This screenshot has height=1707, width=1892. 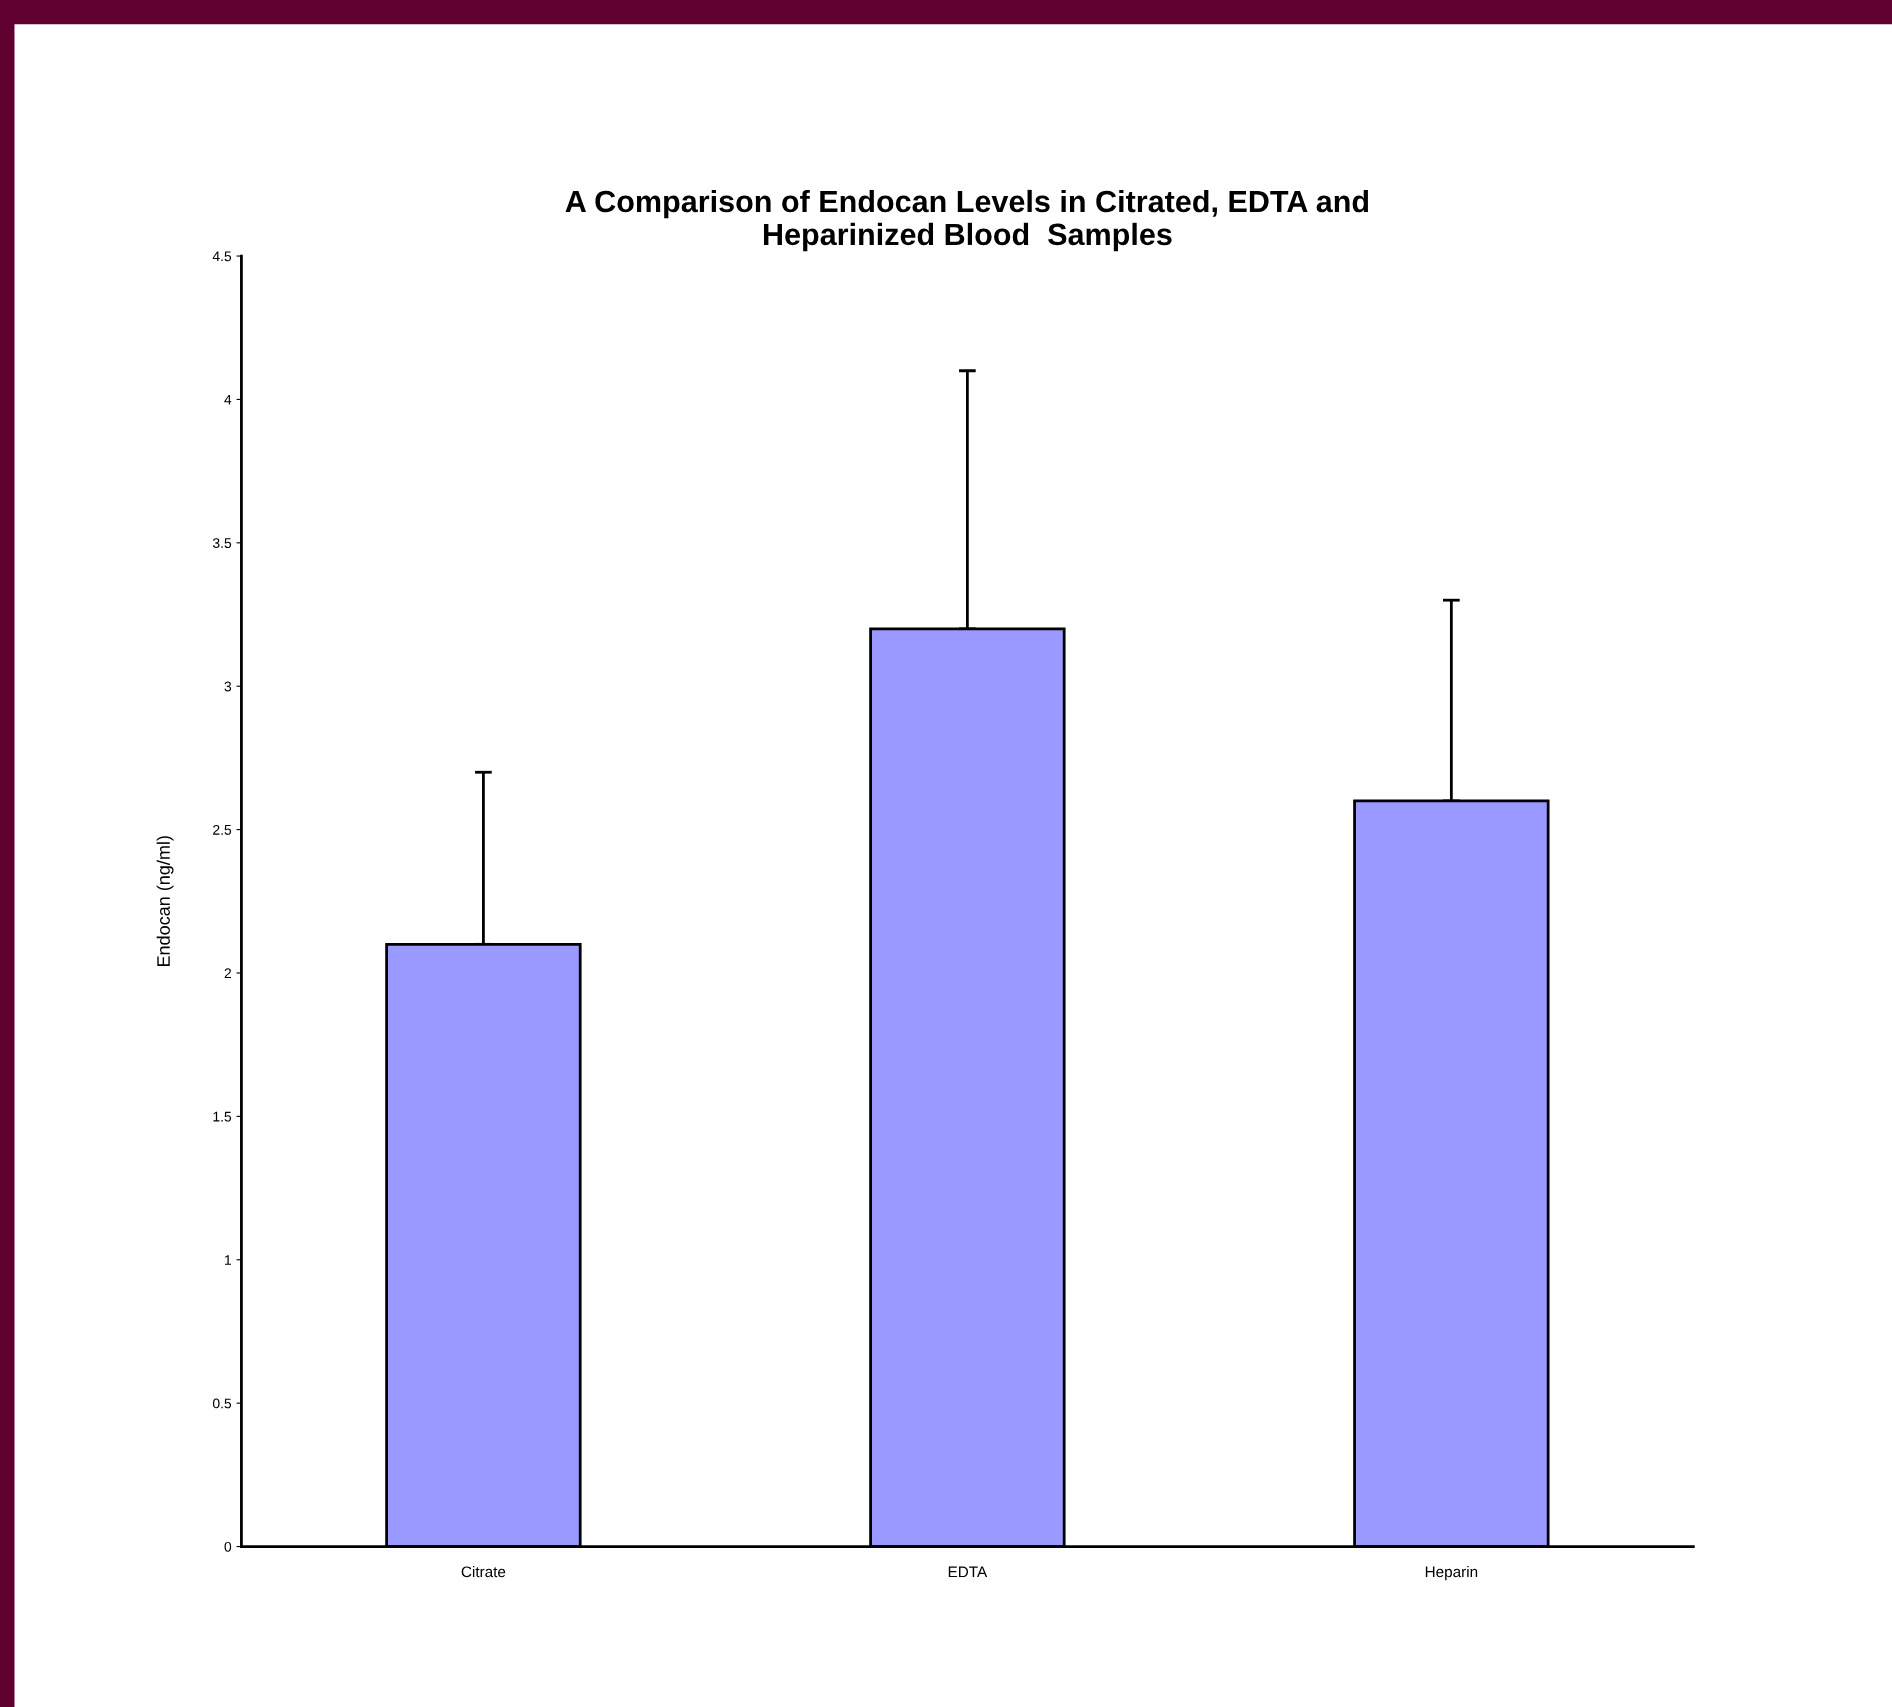 What do you see at coordinates (228, 1546) in the screenshot?
I see `y-tick-label: 0` at bounding box center [228, 1546].